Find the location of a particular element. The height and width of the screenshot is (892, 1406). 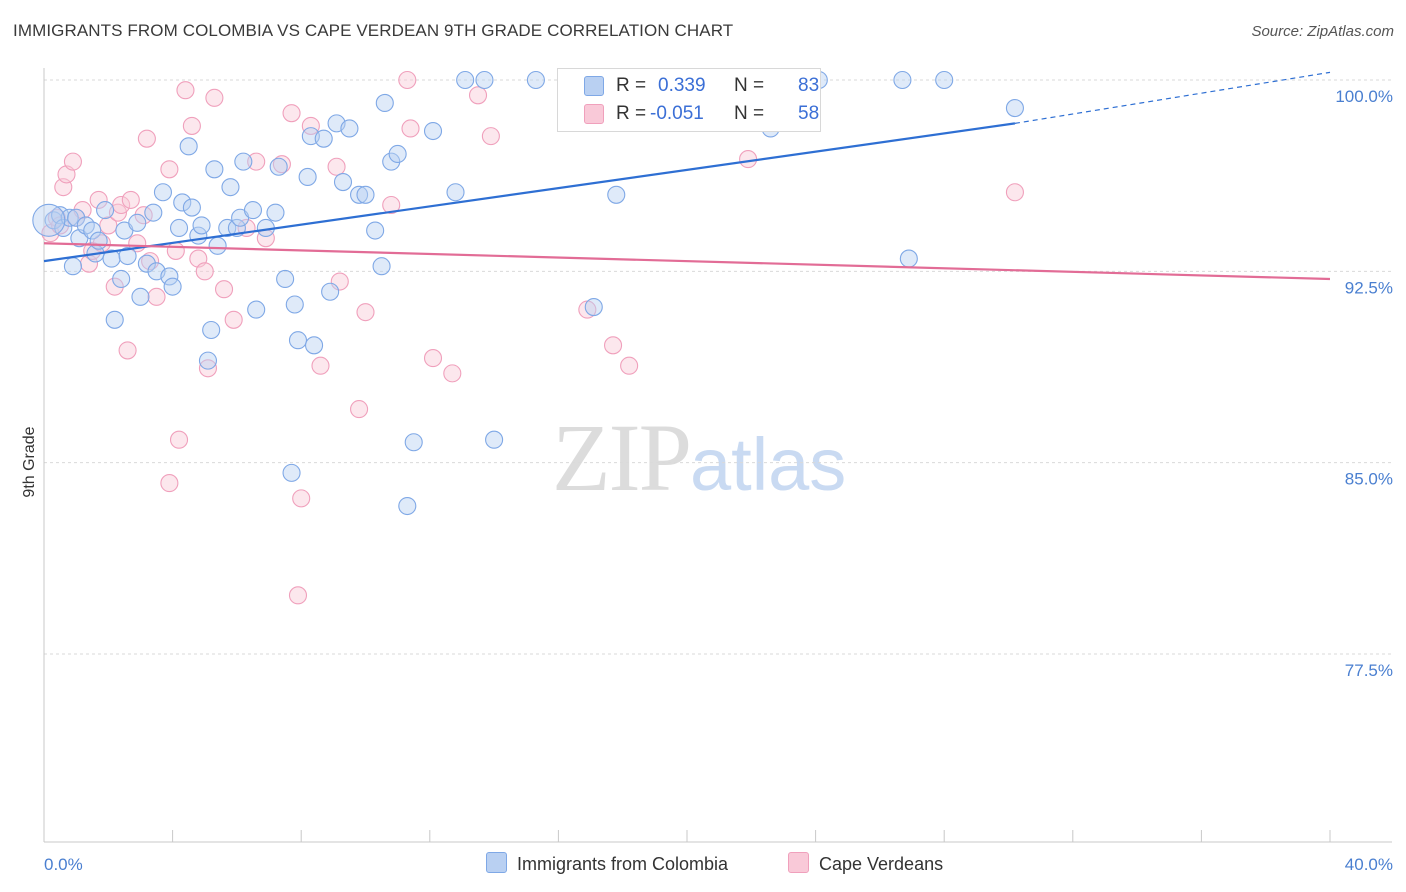

stats-legend: R = 0.339 N = 83 R = -0.051 N = 58 is located at coordinates (689, 100).